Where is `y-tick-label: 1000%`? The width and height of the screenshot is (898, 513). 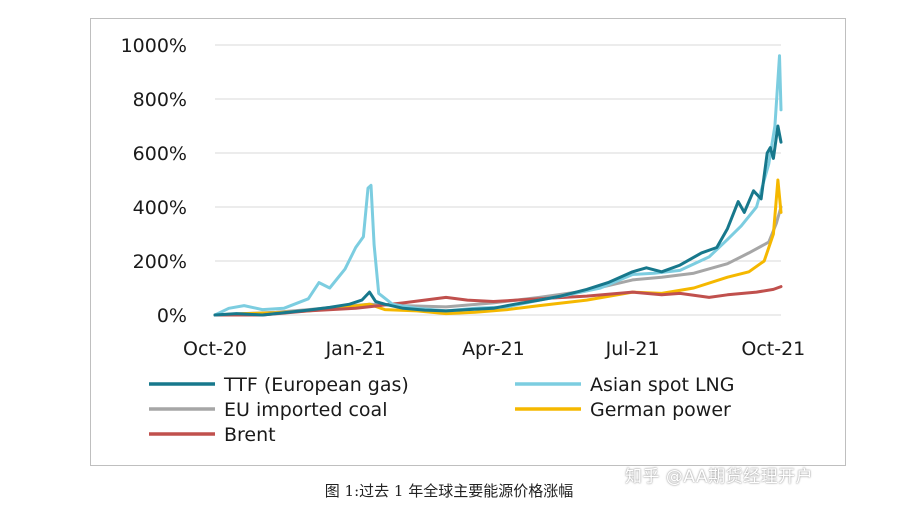
y-tick-label: 1000% is located at coordinates (154, 46).